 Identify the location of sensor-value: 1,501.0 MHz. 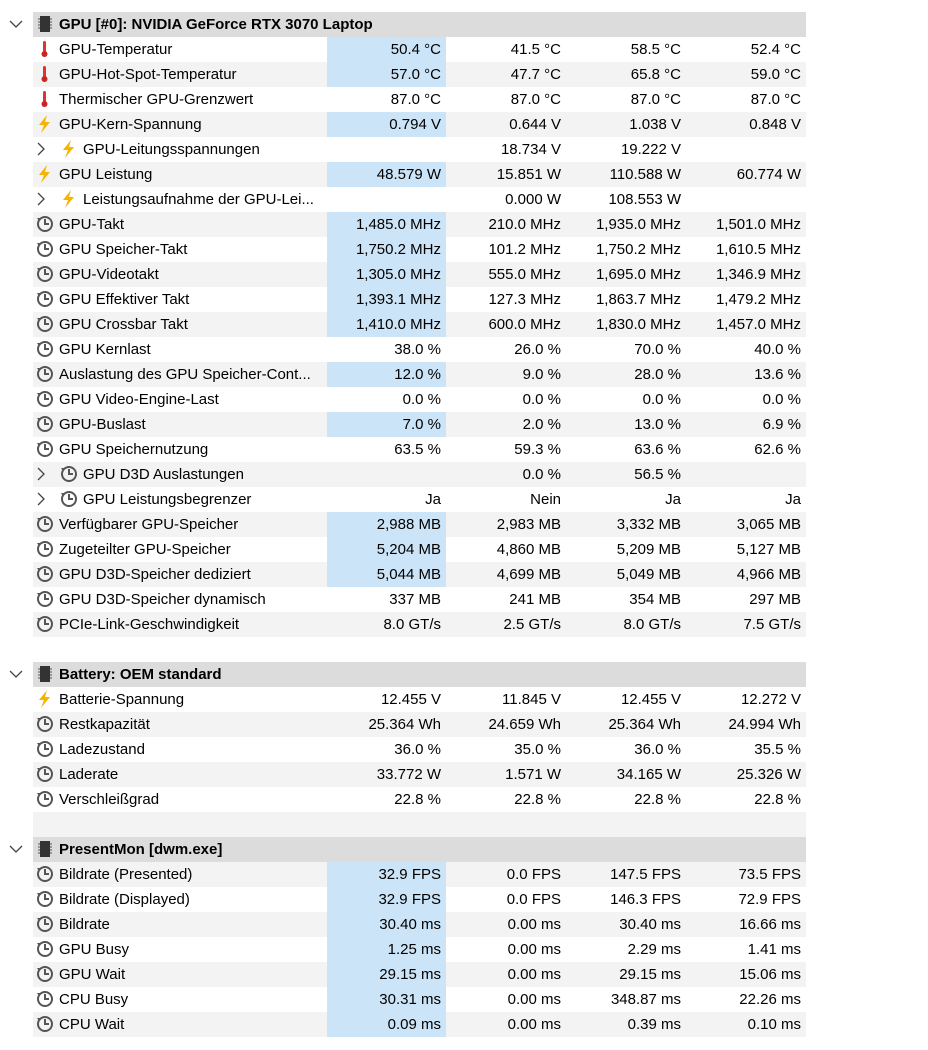
(758, 224).